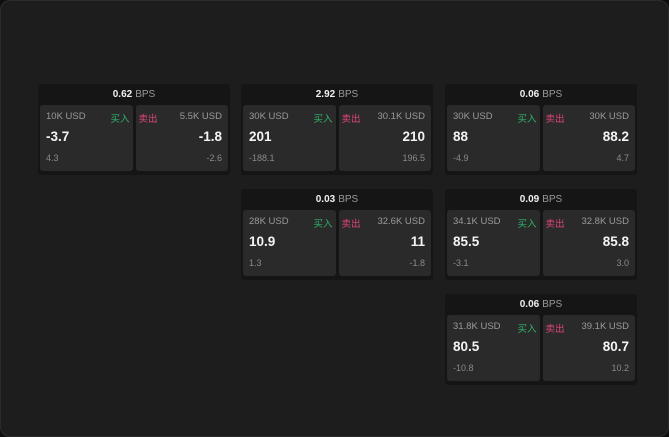  What do you see at coordinates (493, 138) in the screenshot?
I see `buy-button: 30K USD 买入 88 -4.9` at bounding box center [493, 138].